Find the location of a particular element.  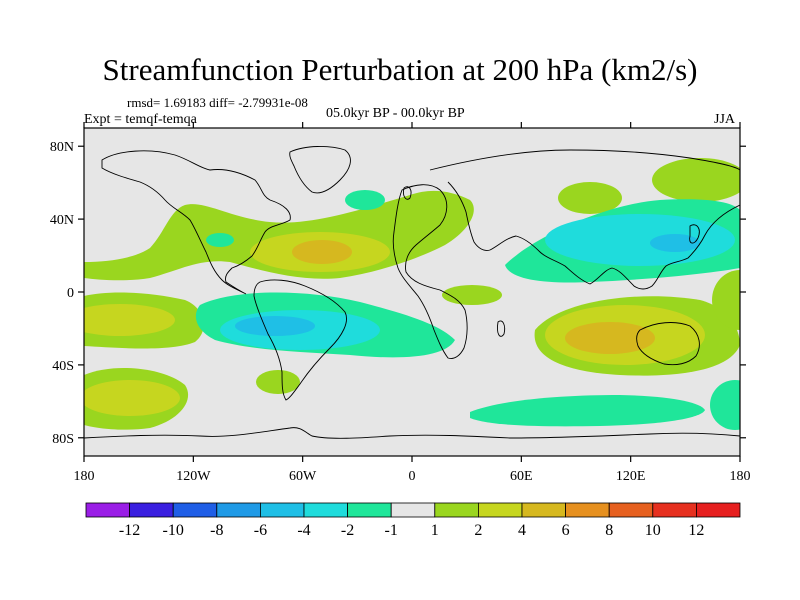

anomaly-europe is located at coordinates (590, 198).